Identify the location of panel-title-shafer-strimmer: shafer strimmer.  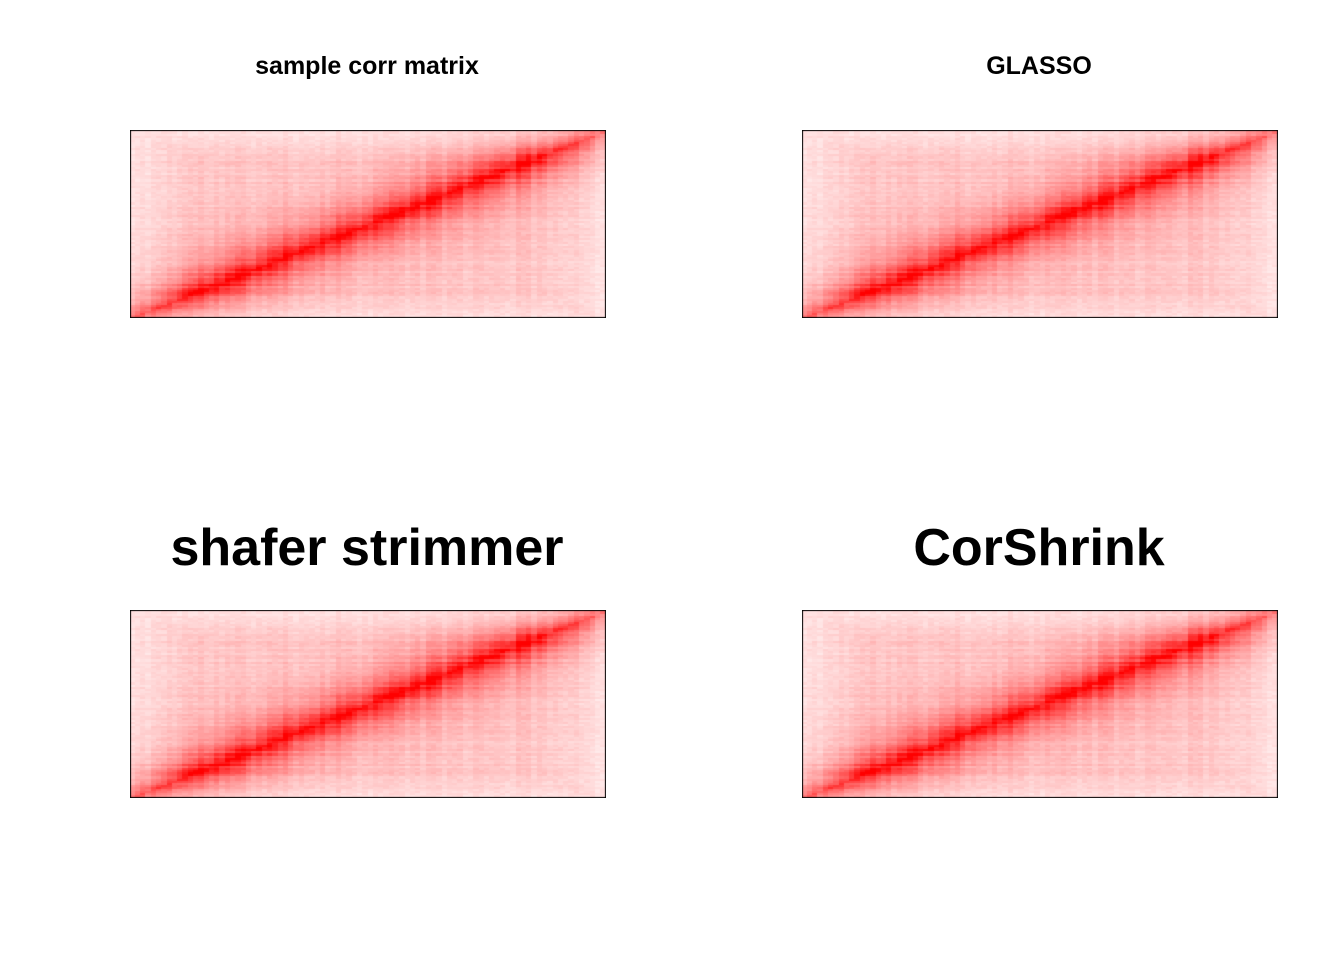
(367, 548).